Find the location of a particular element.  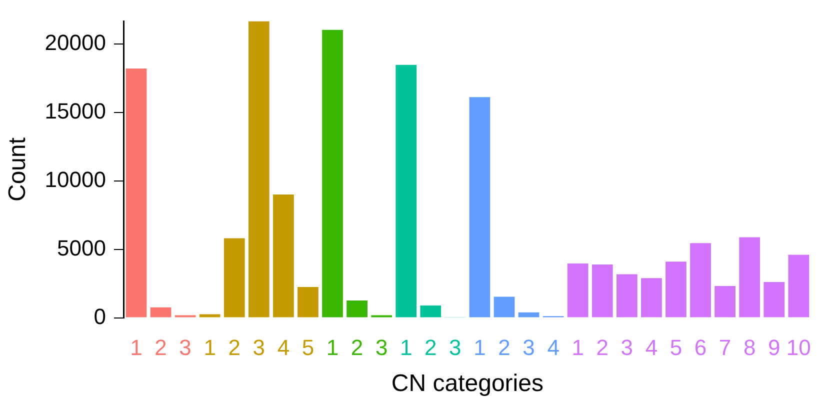

y-axis-title: Count is located at coordinates (18, 169).